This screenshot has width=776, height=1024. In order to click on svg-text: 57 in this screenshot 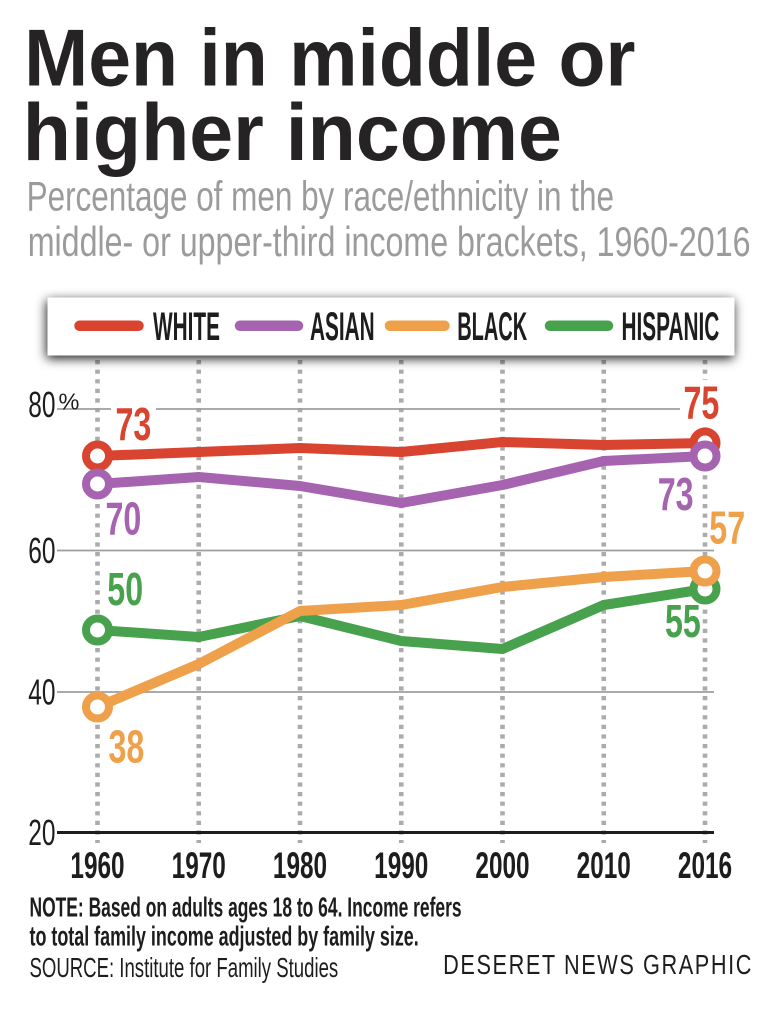, I will do `click(727, 528)`.